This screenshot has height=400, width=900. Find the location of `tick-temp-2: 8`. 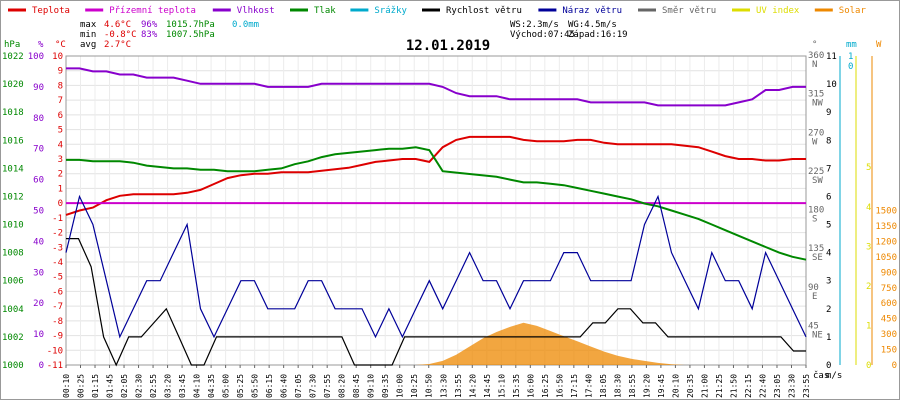

tick-temp-2: 8 is located at coordinates (60, 86).